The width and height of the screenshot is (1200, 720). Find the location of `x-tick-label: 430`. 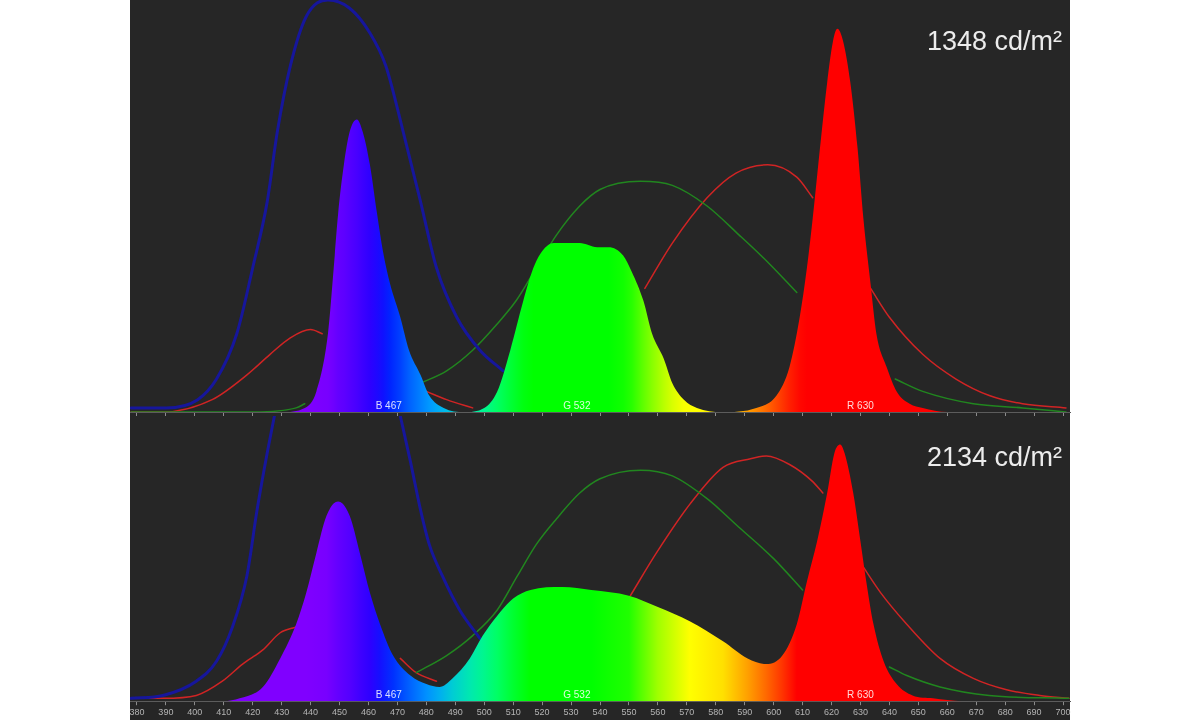

x-tick-label: 430 is located at coordinates (282, 712).